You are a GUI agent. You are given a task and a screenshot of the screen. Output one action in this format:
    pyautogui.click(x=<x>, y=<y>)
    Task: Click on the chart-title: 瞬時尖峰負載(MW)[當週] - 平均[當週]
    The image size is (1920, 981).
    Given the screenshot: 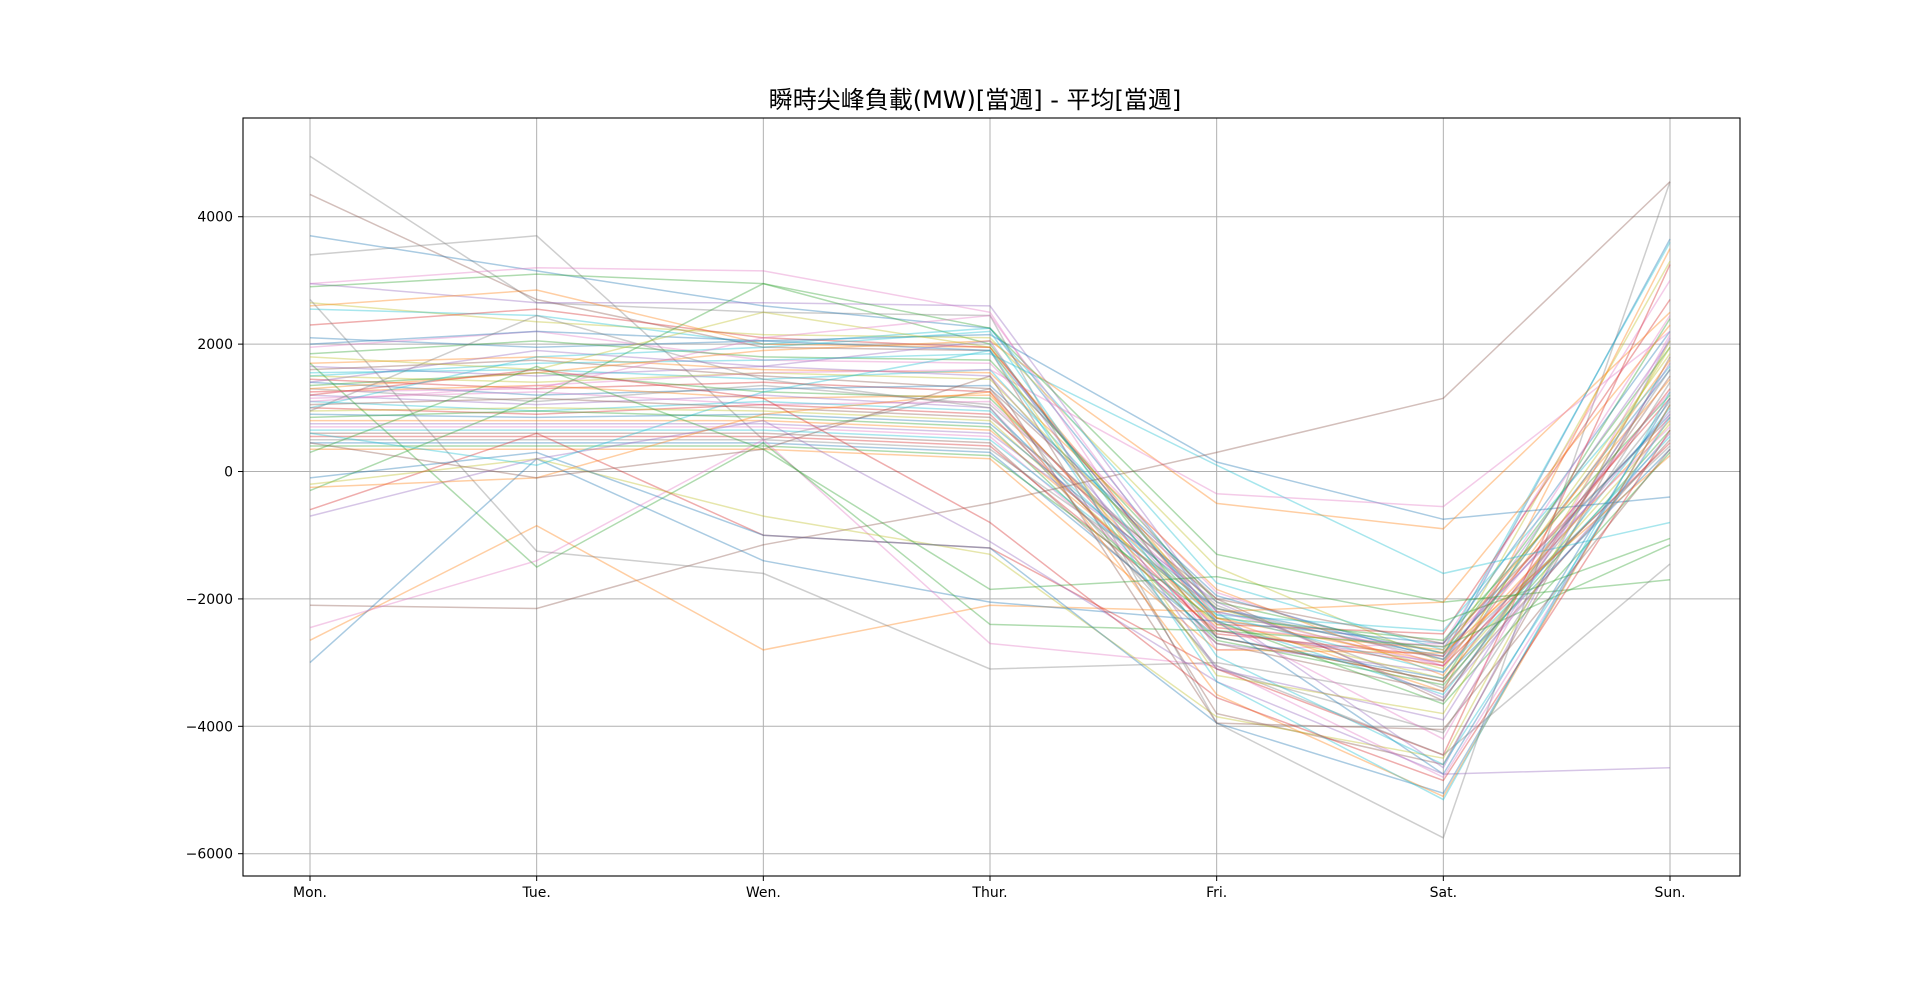 What is the action you would take?
    pyautogui.click(x=975, y=100)
    